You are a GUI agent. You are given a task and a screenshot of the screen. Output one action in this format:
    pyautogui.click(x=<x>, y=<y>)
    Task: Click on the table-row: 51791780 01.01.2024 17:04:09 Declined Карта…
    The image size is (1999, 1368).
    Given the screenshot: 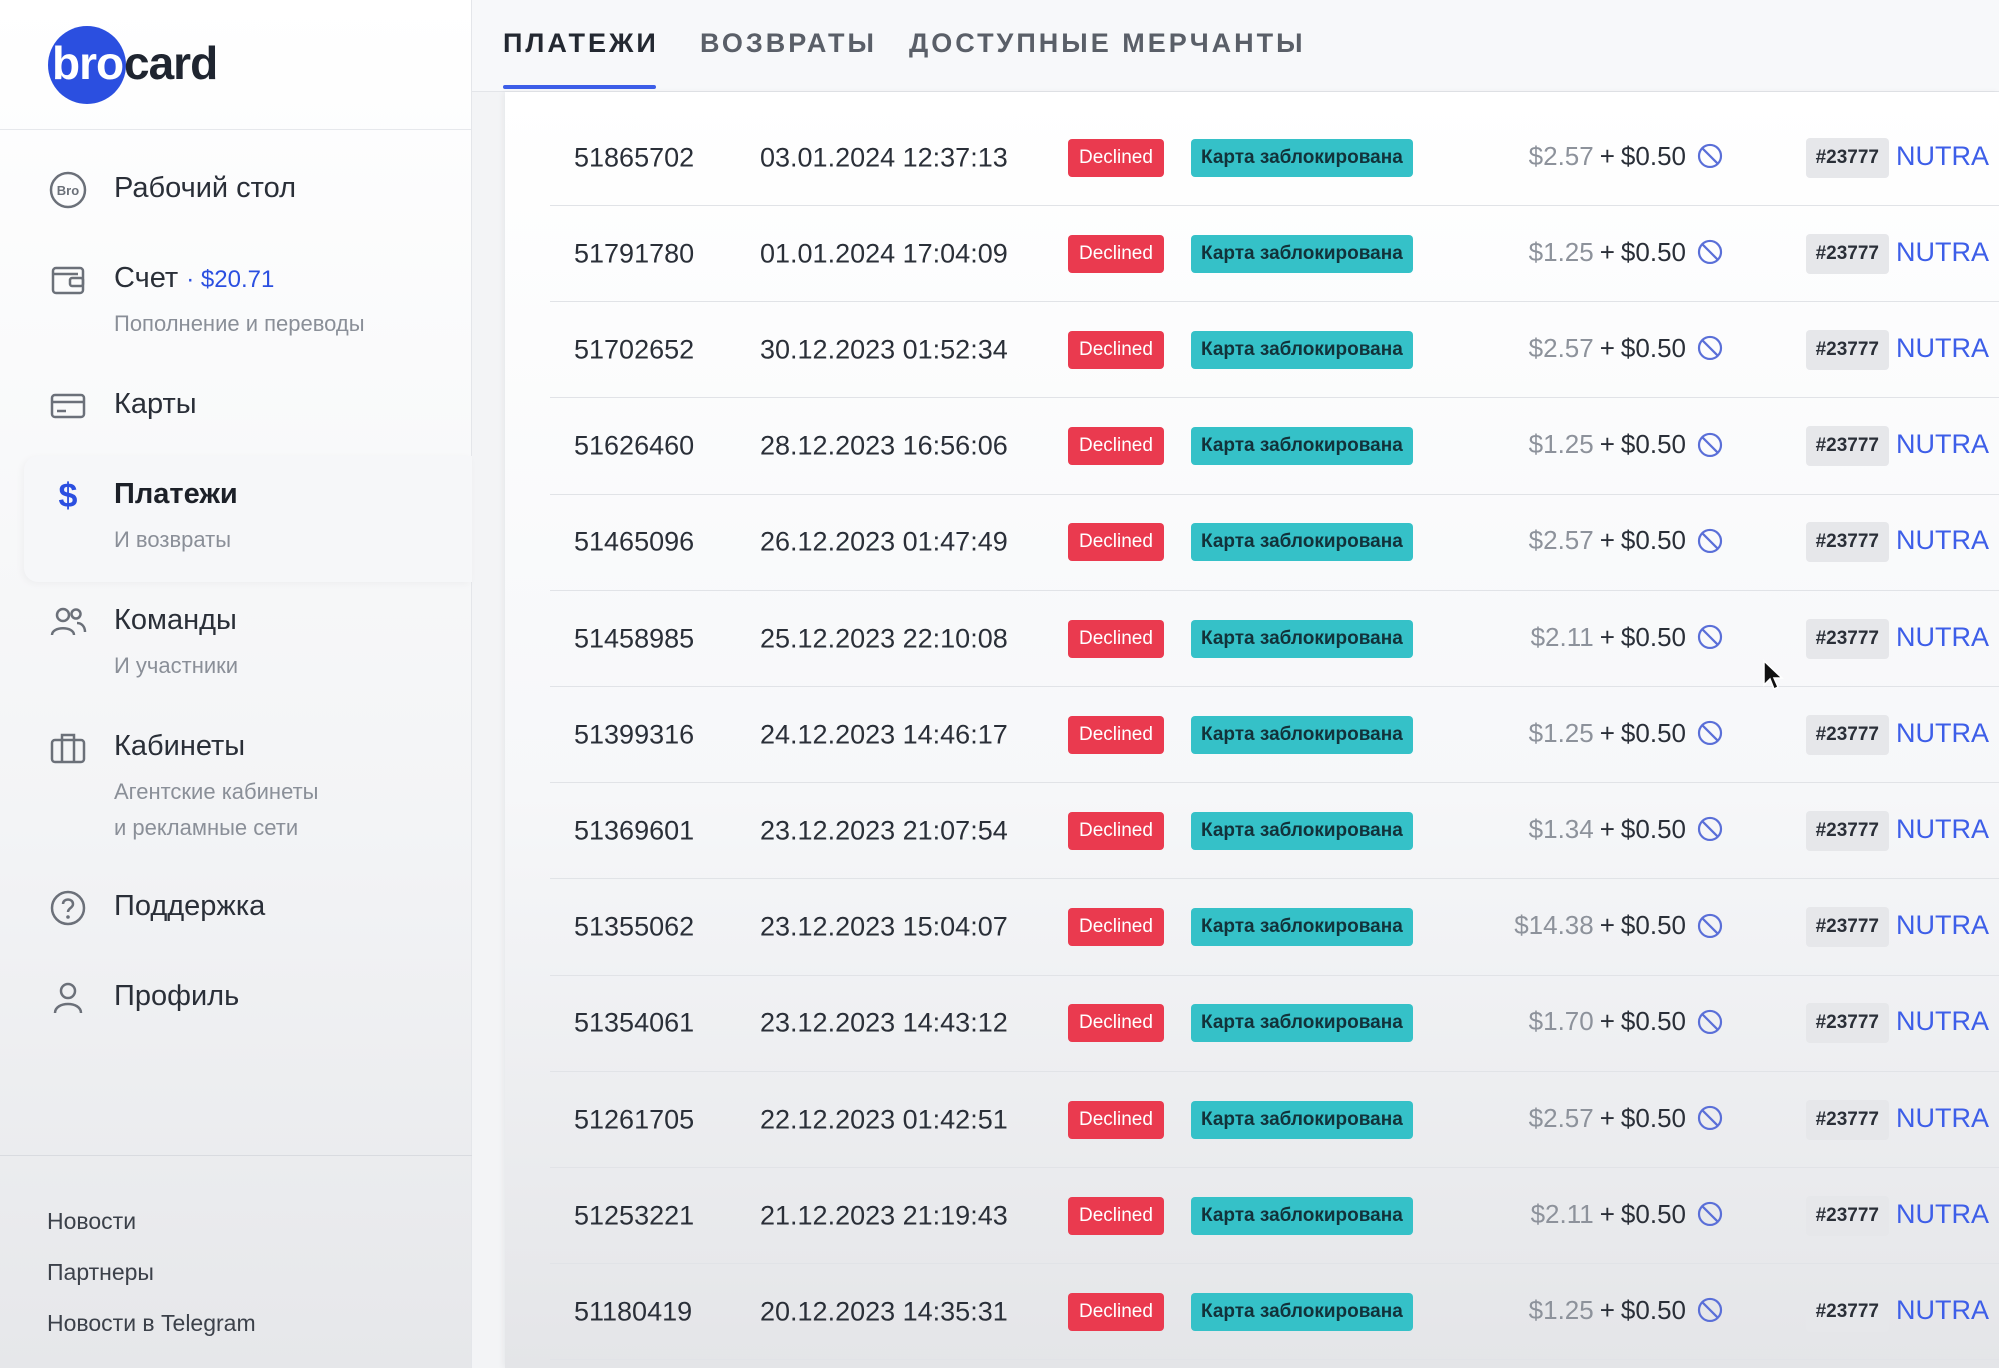 What is the action you would take?
    pyautogui.click(x=1274, y=254)
    